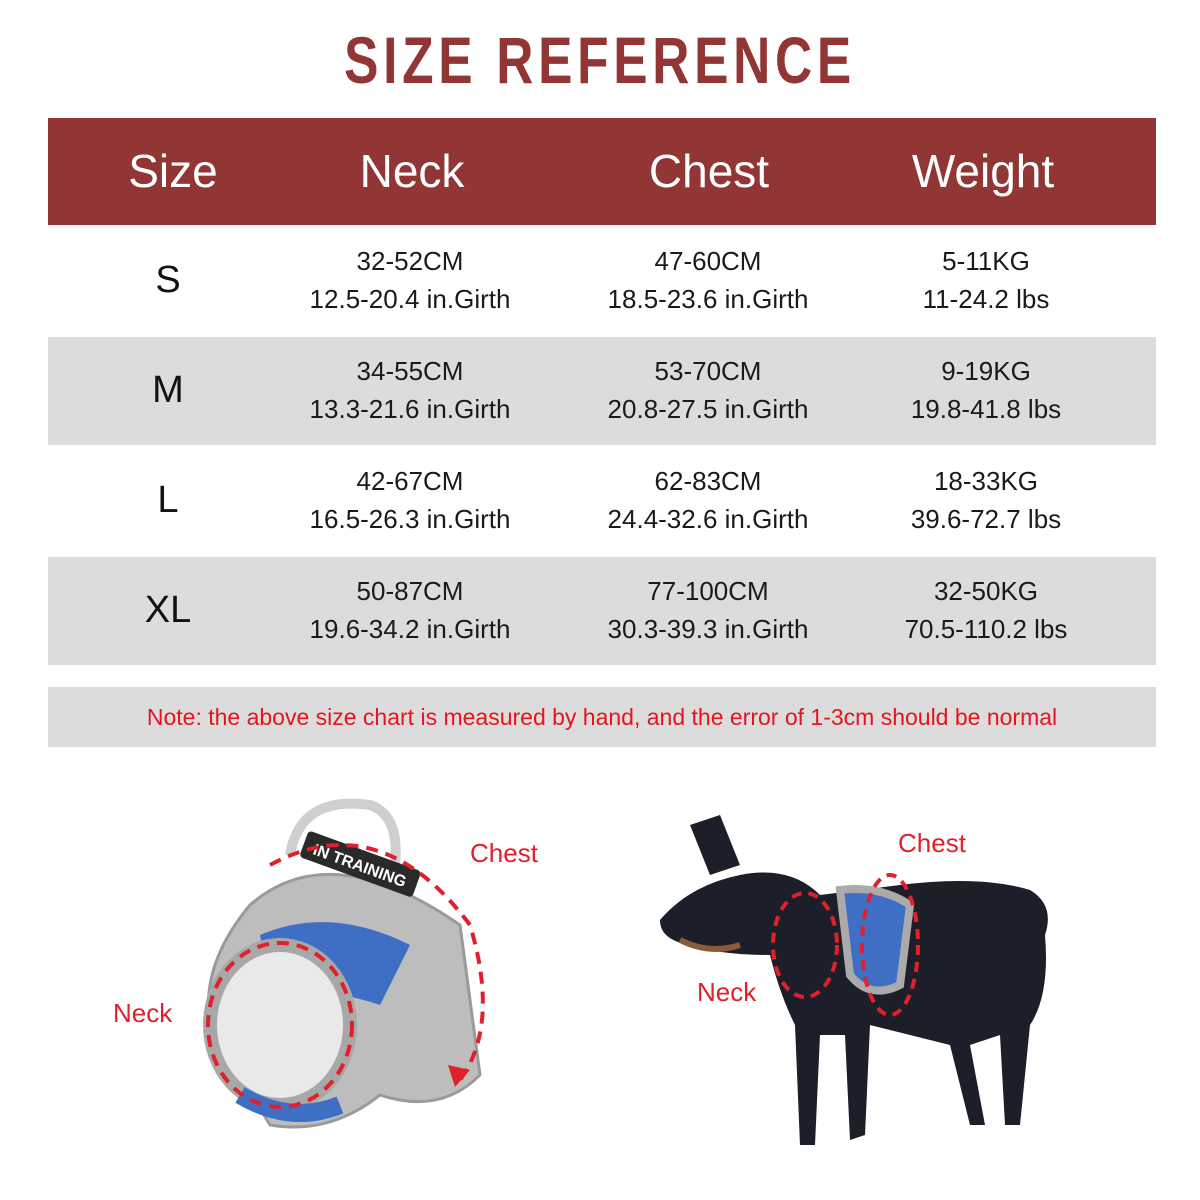 The image size is (1200, 1200). Describe the element at coordinates (932, 843) in the screenshot. I see `dog-chest-label: Chest` at that location.